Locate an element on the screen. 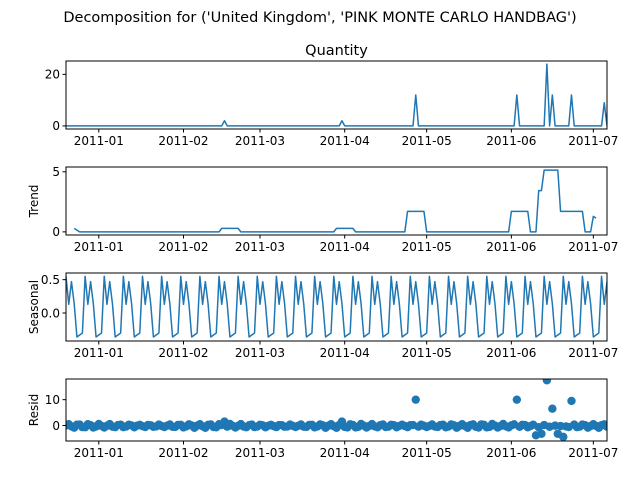  resid-points is located at coordinates (336, 410).